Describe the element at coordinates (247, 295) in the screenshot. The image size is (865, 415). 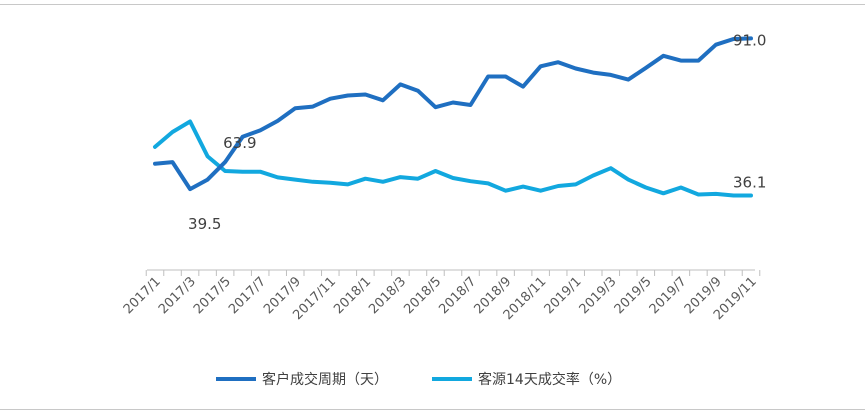
I see `x-tick-label: 2017/7` at that location.